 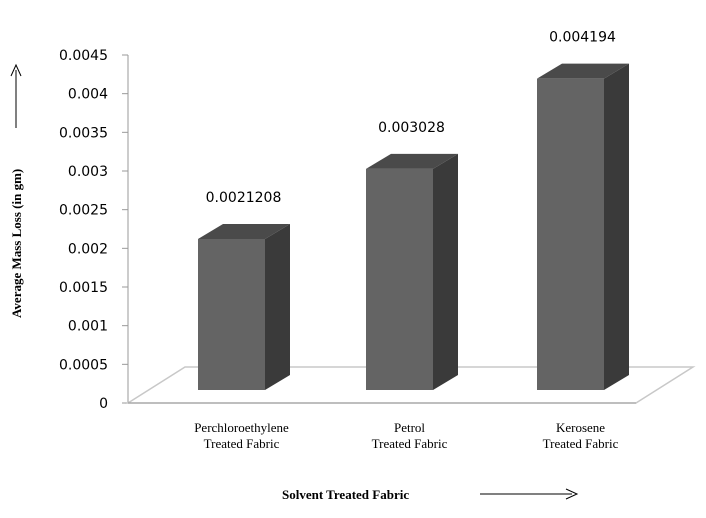 I want to click on y-tick-label: 0.0015, so click(x=83, y=288).